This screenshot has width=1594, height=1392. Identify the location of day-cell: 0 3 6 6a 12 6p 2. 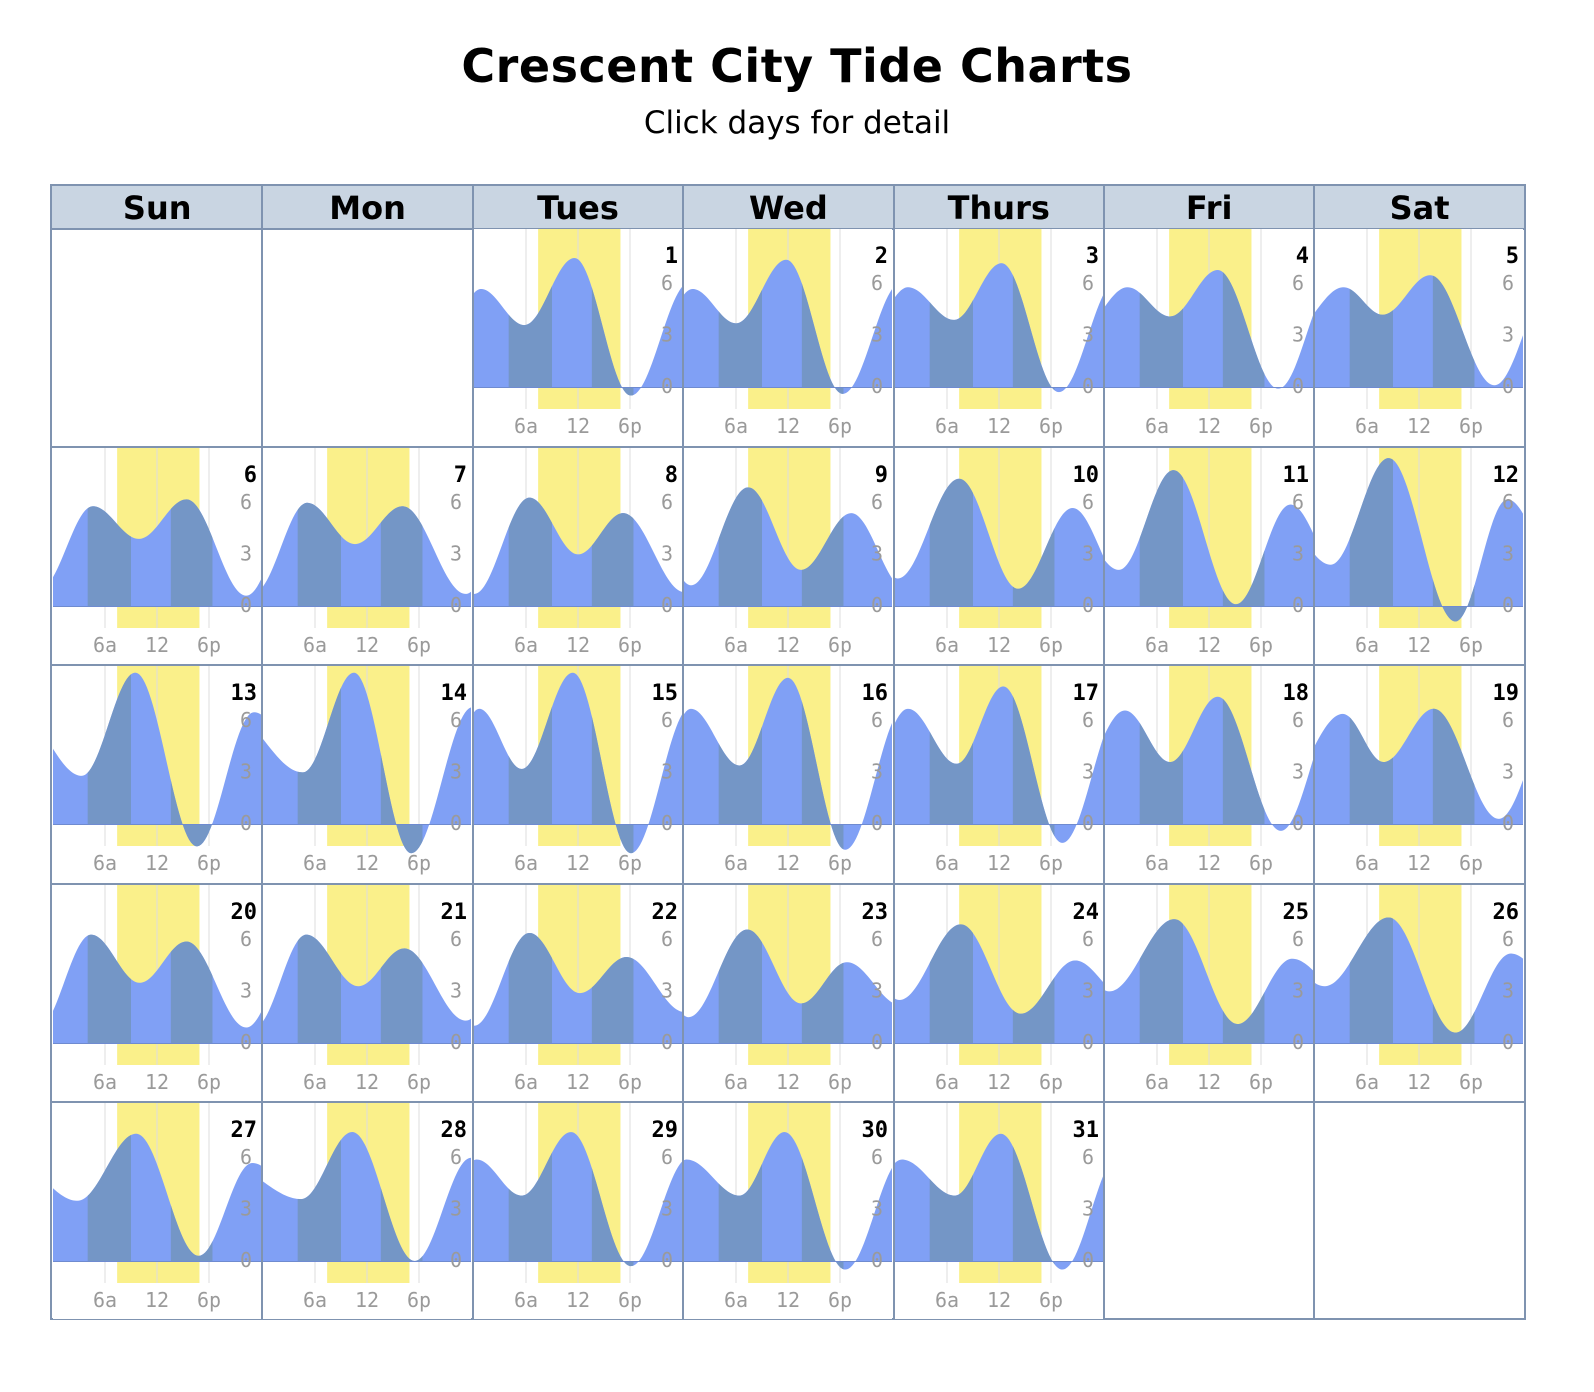
(788, 337).